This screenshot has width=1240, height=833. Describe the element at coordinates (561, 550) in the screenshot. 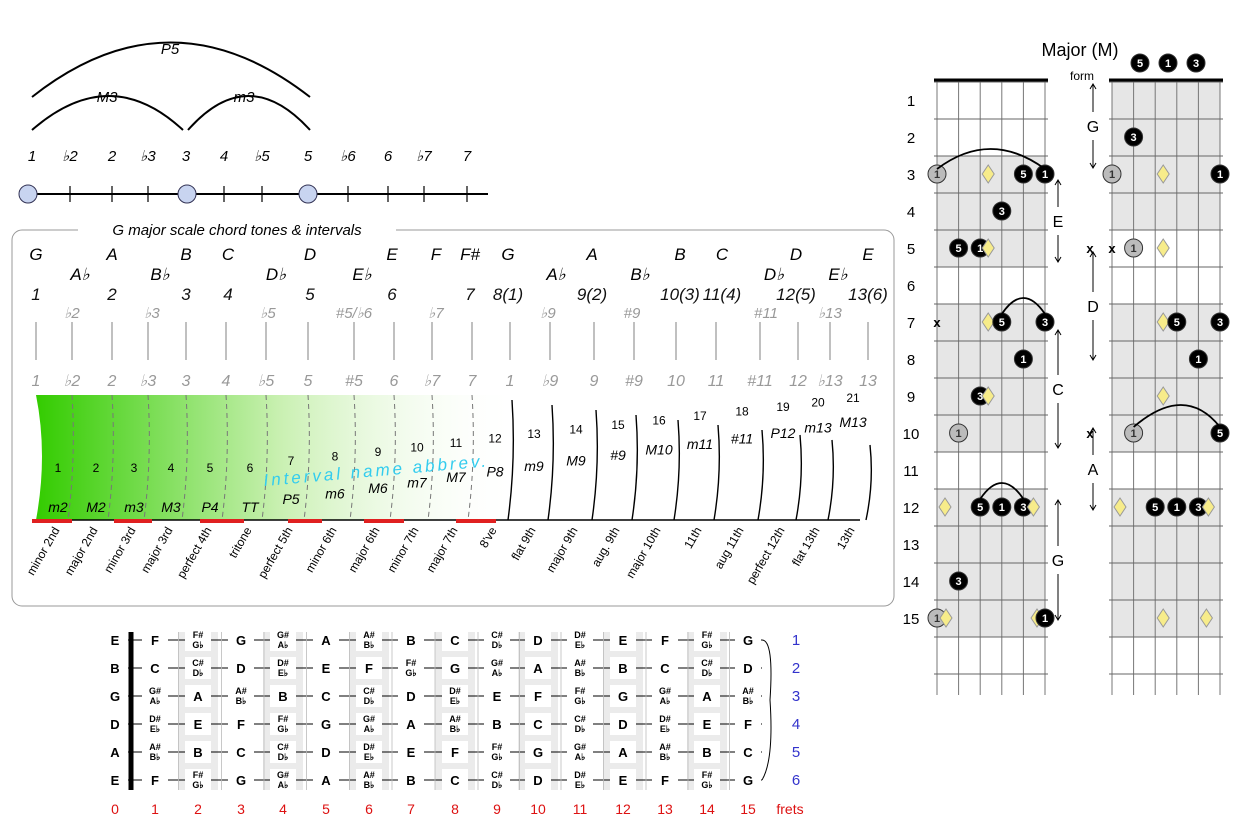

I see `interval-full-name: major 9th` at that location.